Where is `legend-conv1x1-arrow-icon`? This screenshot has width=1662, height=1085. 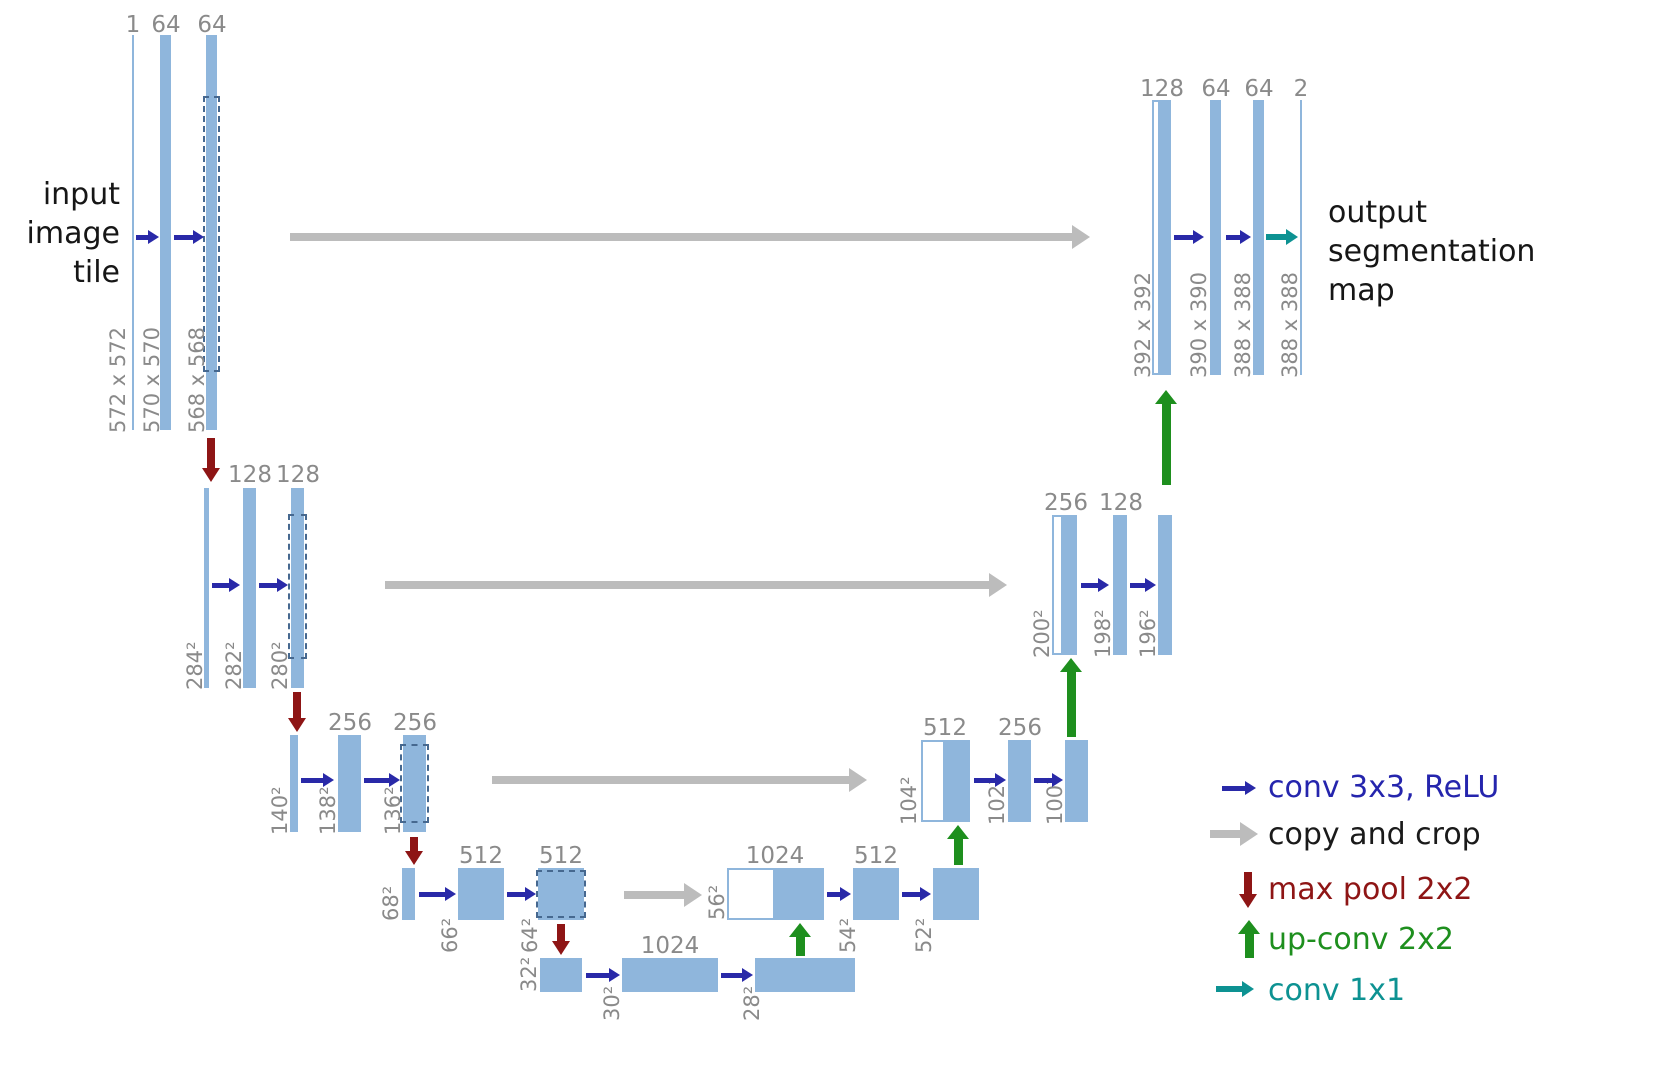
legend-conv1x1-arrow-icon is located at coordinates (1235, 989).